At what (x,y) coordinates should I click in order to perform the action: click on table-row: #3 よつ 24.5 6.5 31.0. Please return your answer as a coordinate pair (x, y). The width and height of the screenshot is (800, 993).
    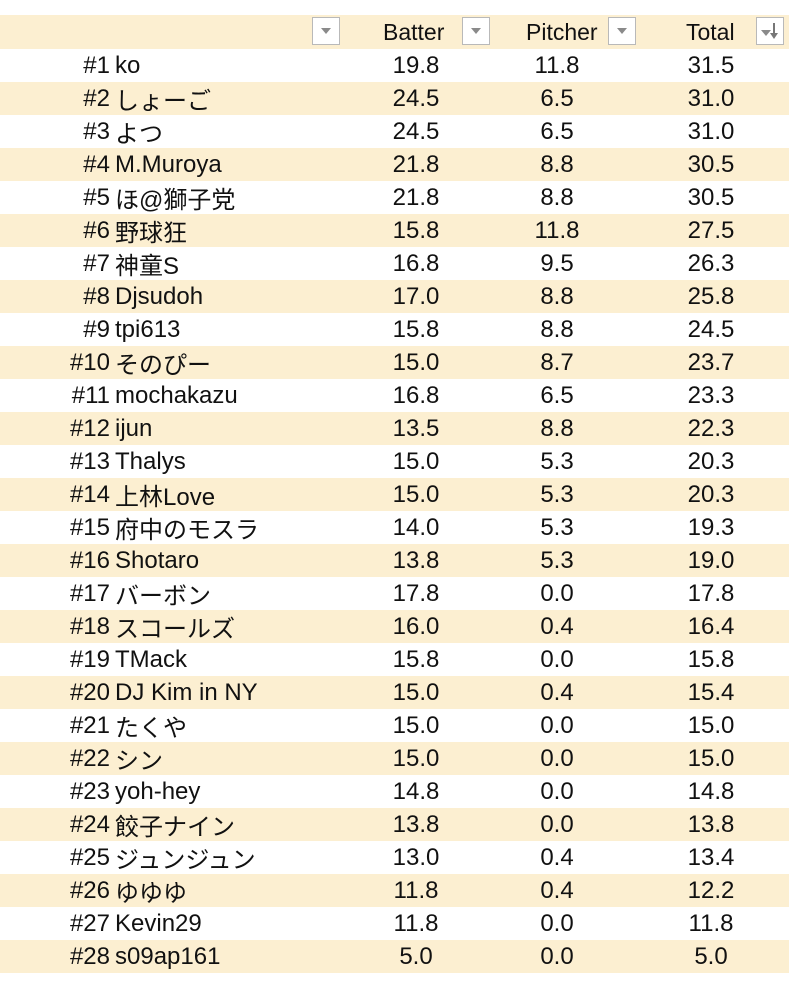
    Looking at the image, I should click on (394, 132).